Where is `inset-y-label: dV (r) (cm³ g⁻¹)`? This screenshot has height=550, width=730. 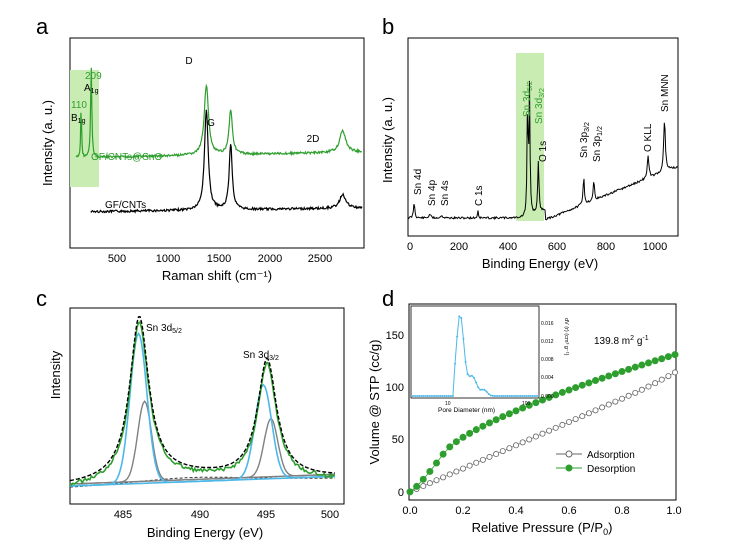 inset-y-label: dV (r) (cm³ g⁻¹) is located at coordinates (566, 337).